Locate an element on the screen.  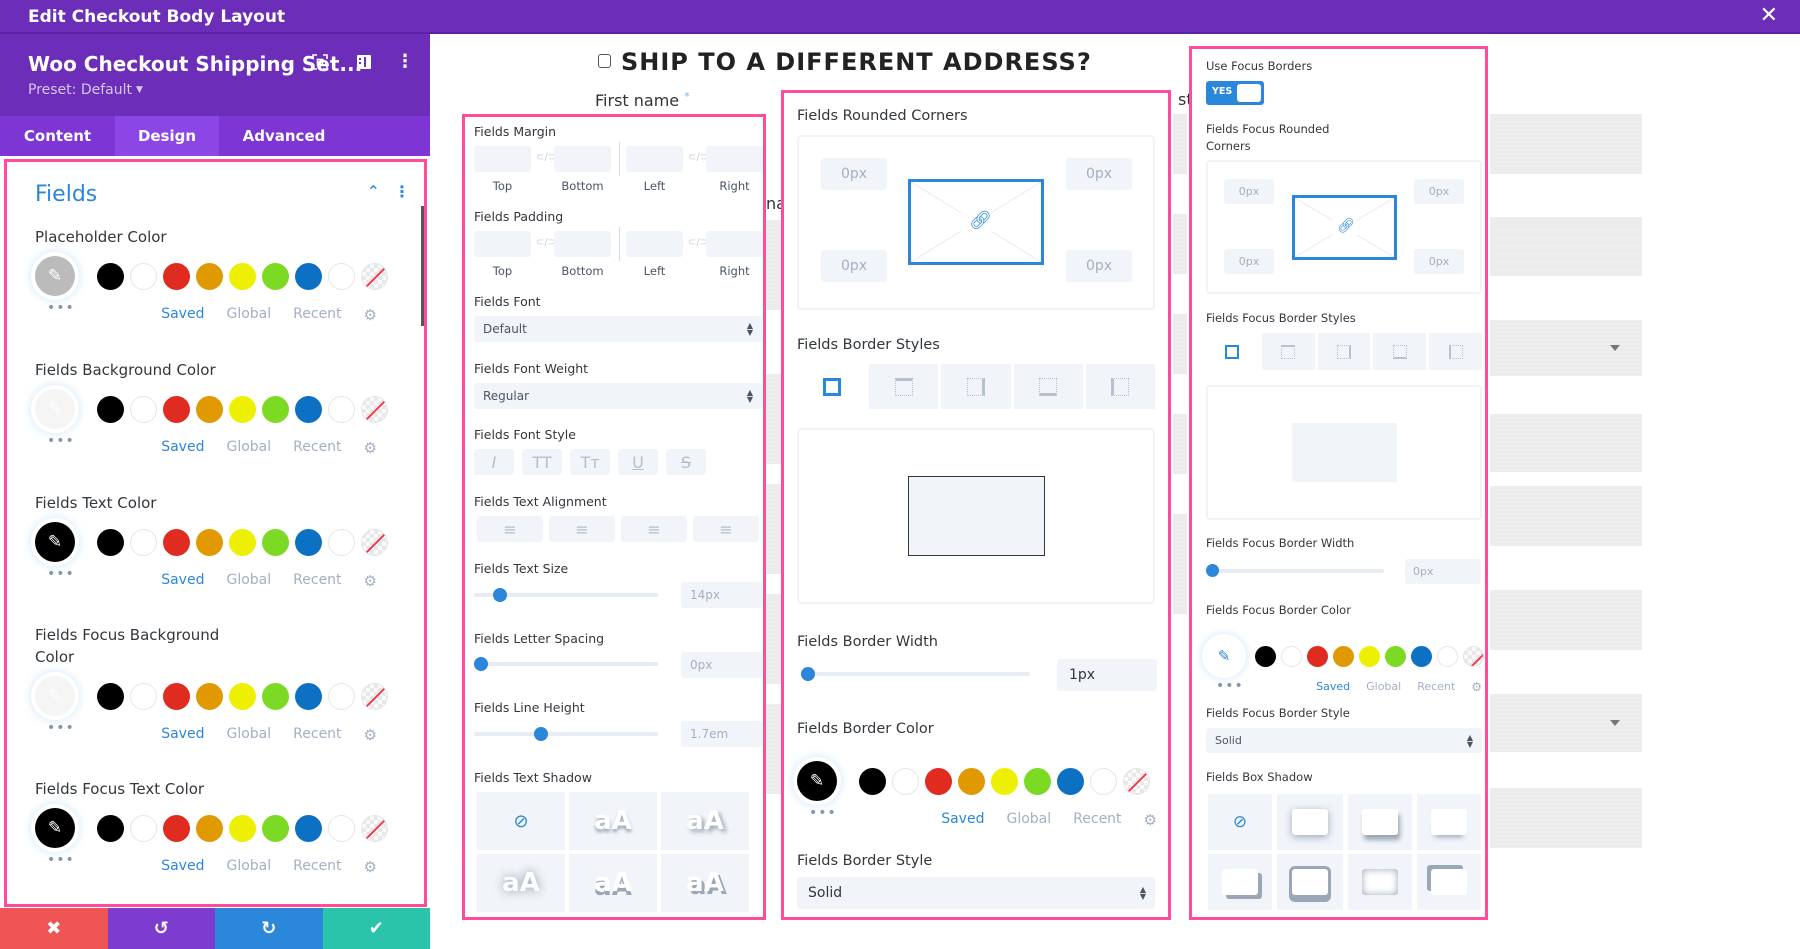
padding-bottom-input is located at coordinates (582, 244).